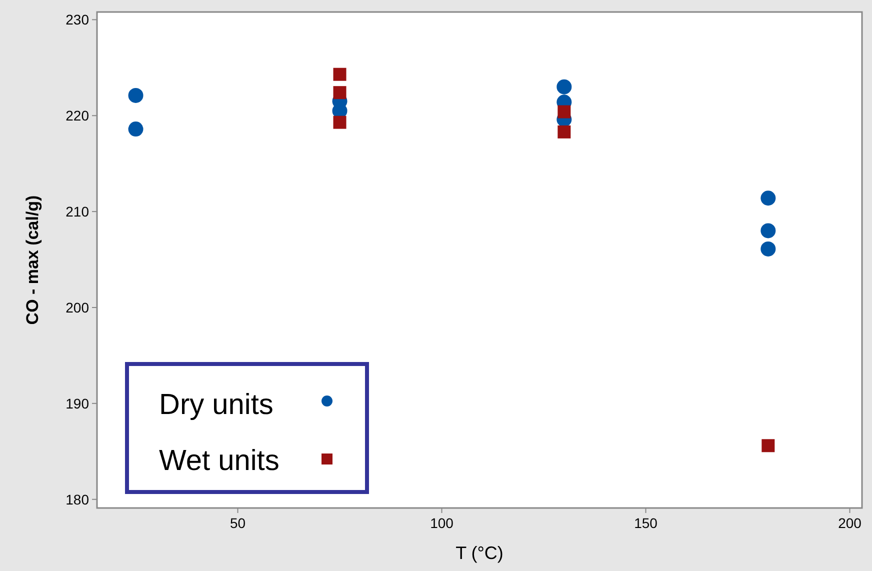 This screenshot has width=872, height=571. What do you see at coordinates (32, 260) in the screenshot?
I see `y-axis-title: CO - max (cal/g)` at bounding box center [32, 260].